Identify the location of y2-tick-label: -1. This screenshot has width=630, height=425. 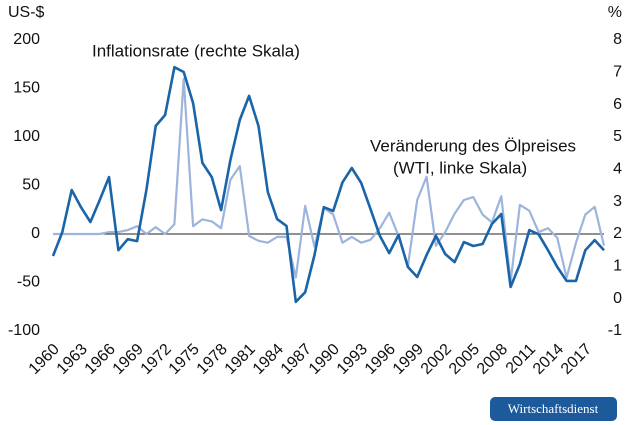
(615, 330).